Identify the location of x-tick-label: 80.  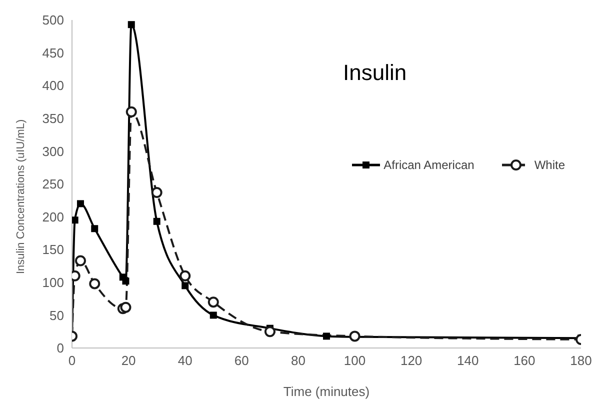
(298, 360).